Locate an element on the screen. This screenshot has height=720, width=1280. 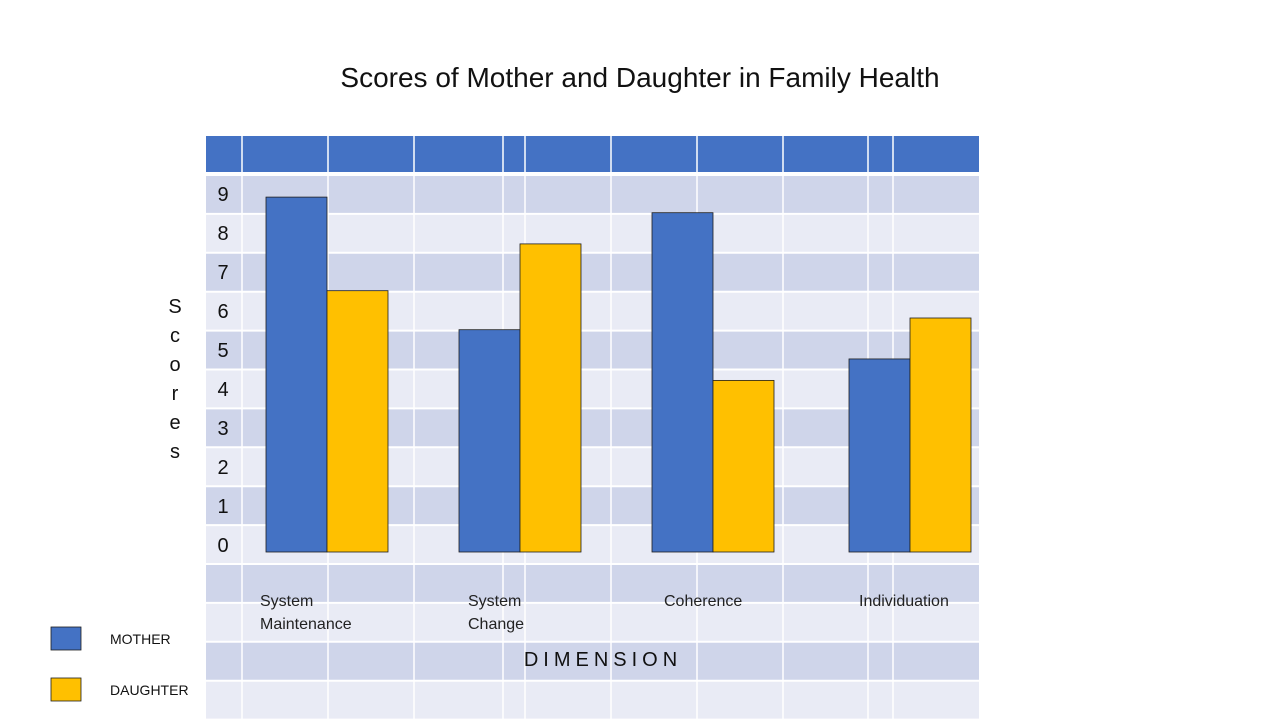
legend-label: DAUGHTER is located at coordinates (149, 690).